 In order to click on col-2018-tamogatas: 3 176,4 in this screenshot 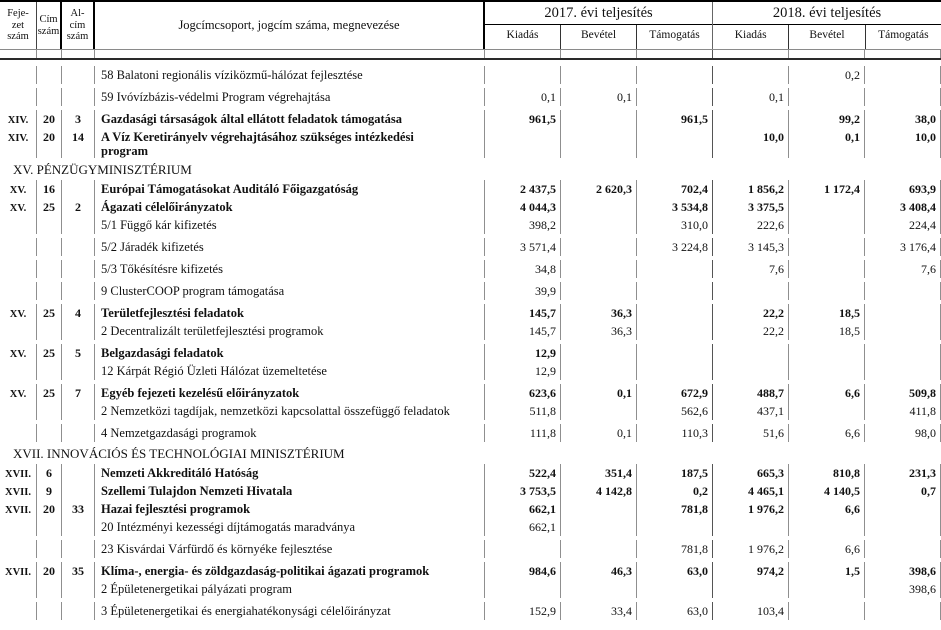, I will do `click(903, 247)`.